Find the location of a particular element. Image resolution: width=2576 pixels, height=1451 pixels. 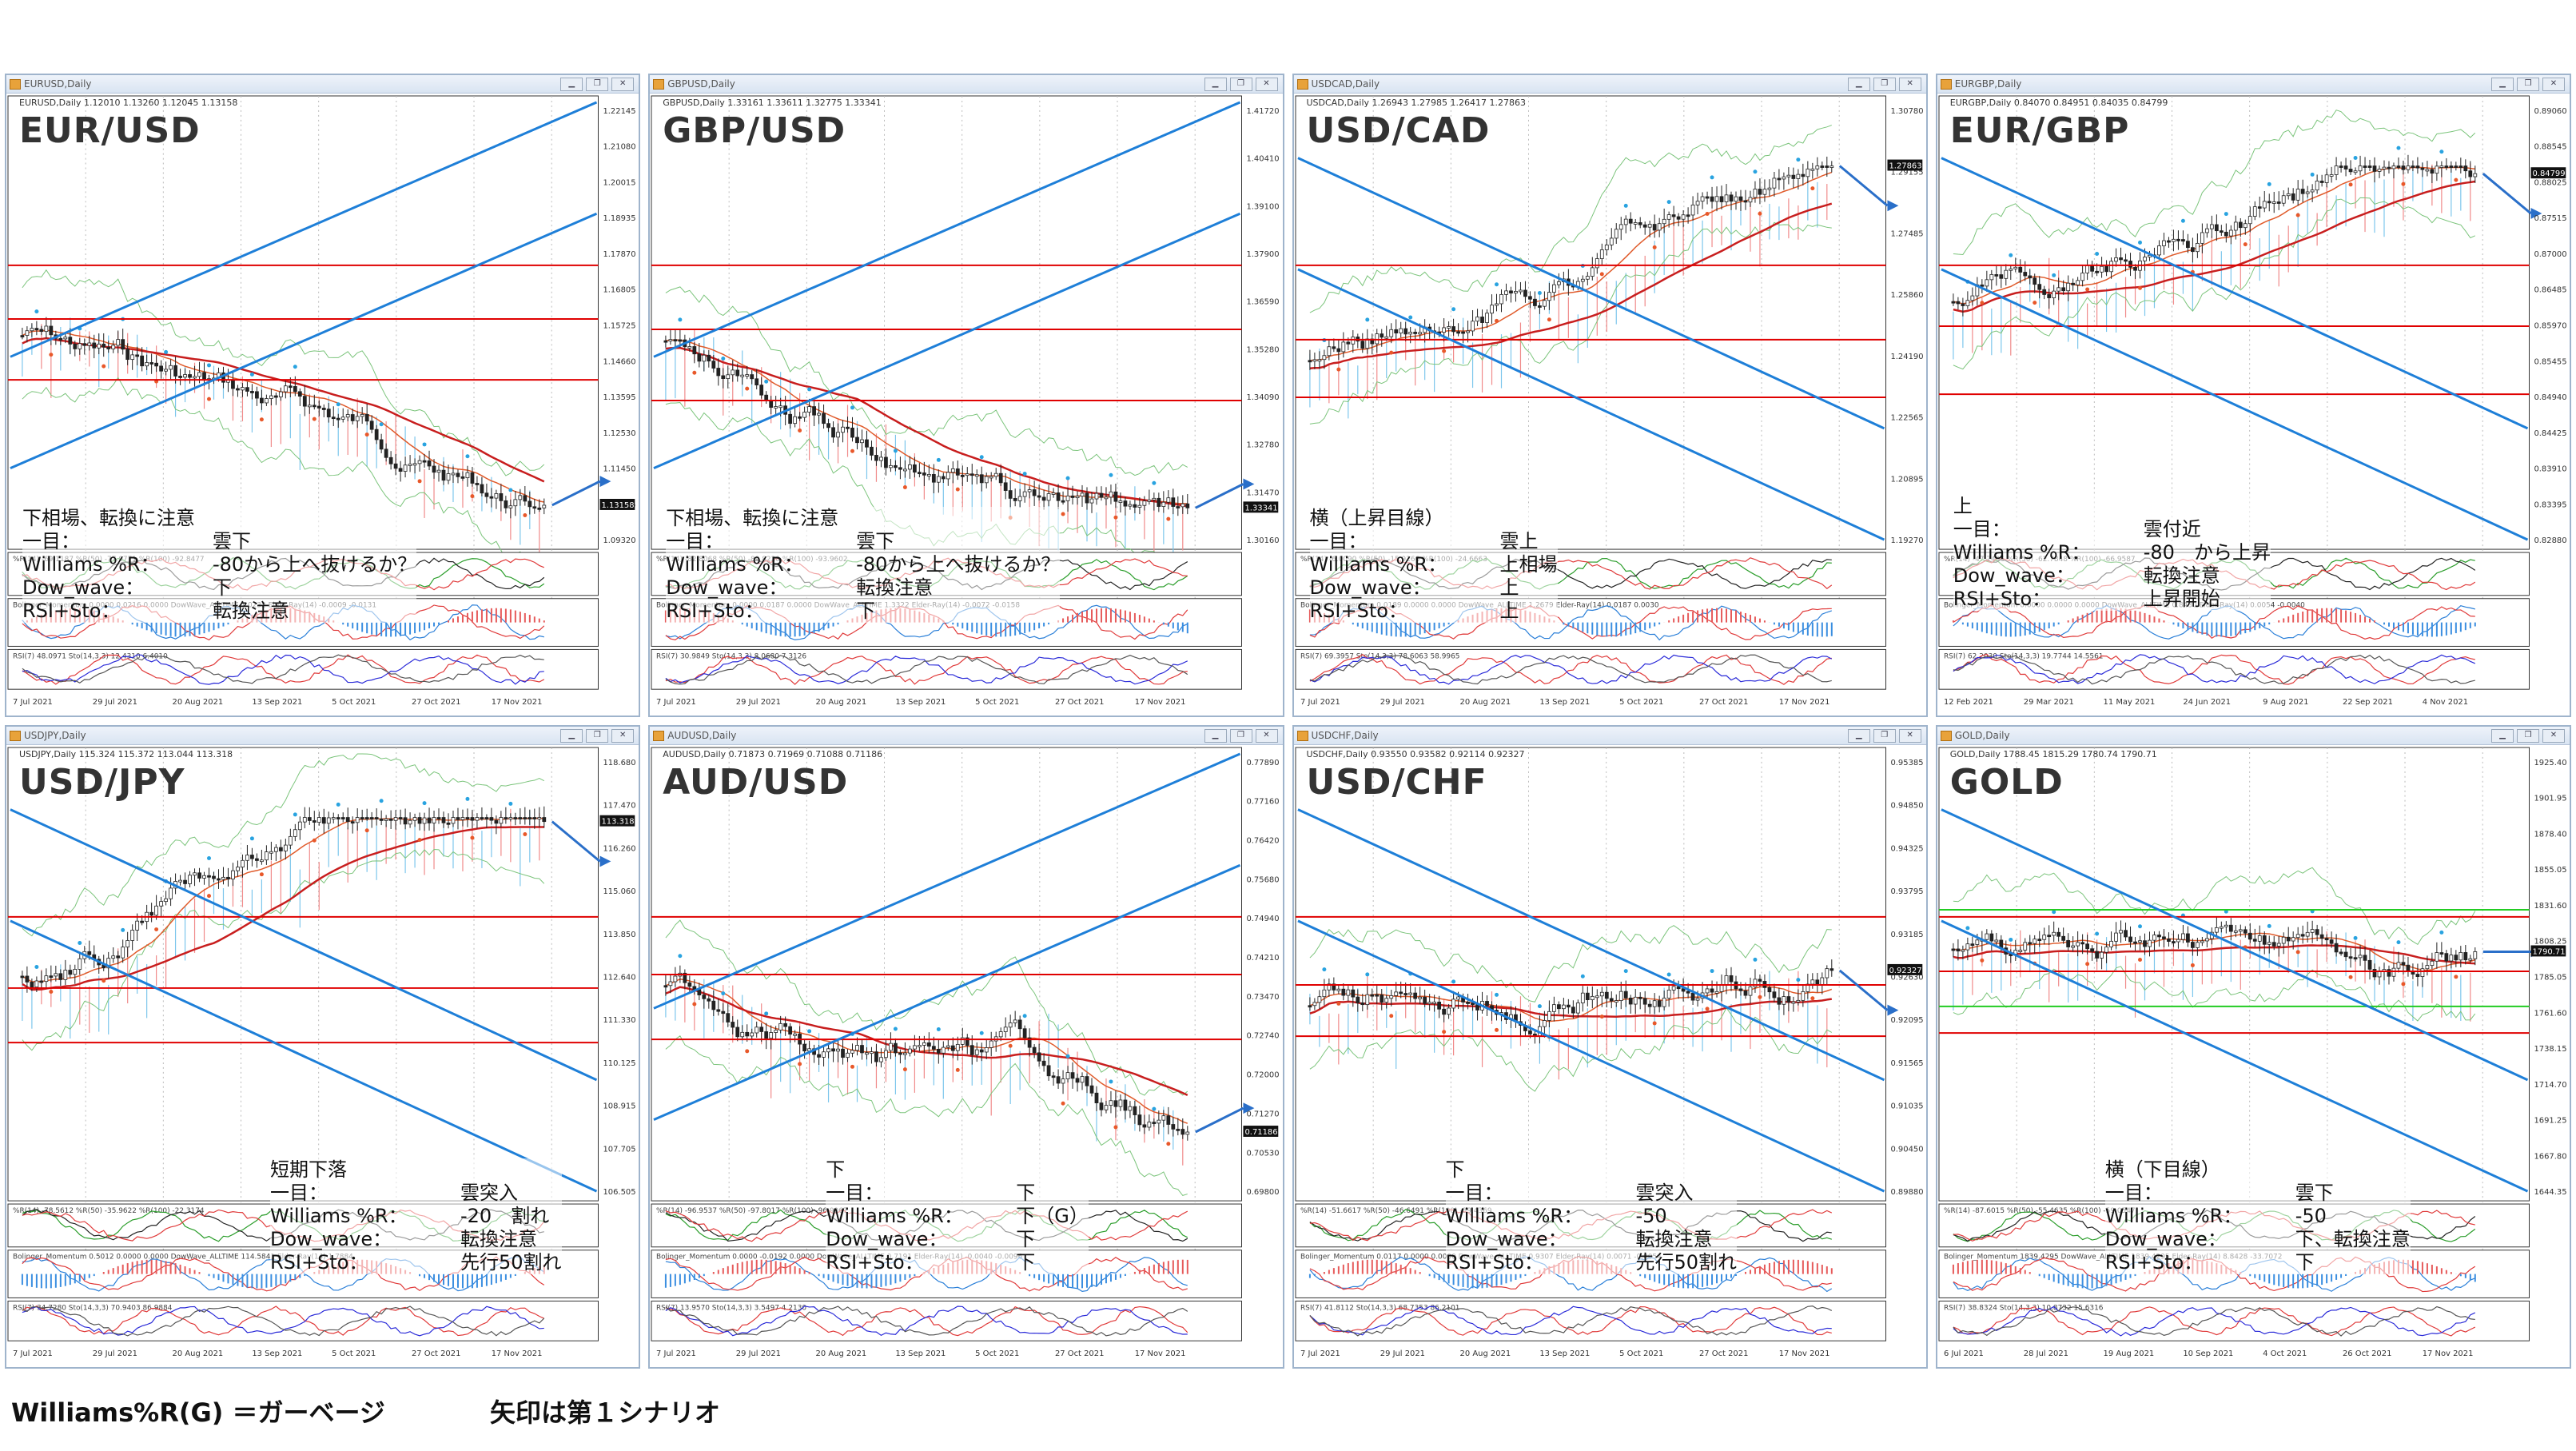

pair-label: GBP/USD is located at coordinates (754, 130).